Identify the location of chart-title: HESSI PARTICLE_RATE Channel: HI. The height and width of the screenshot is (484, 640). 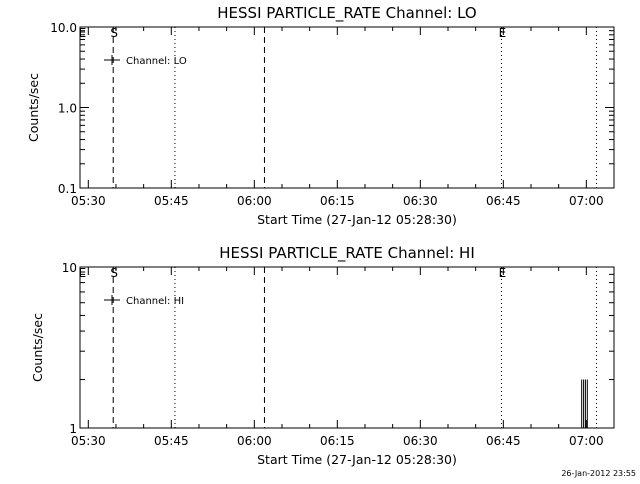
(347, 253).